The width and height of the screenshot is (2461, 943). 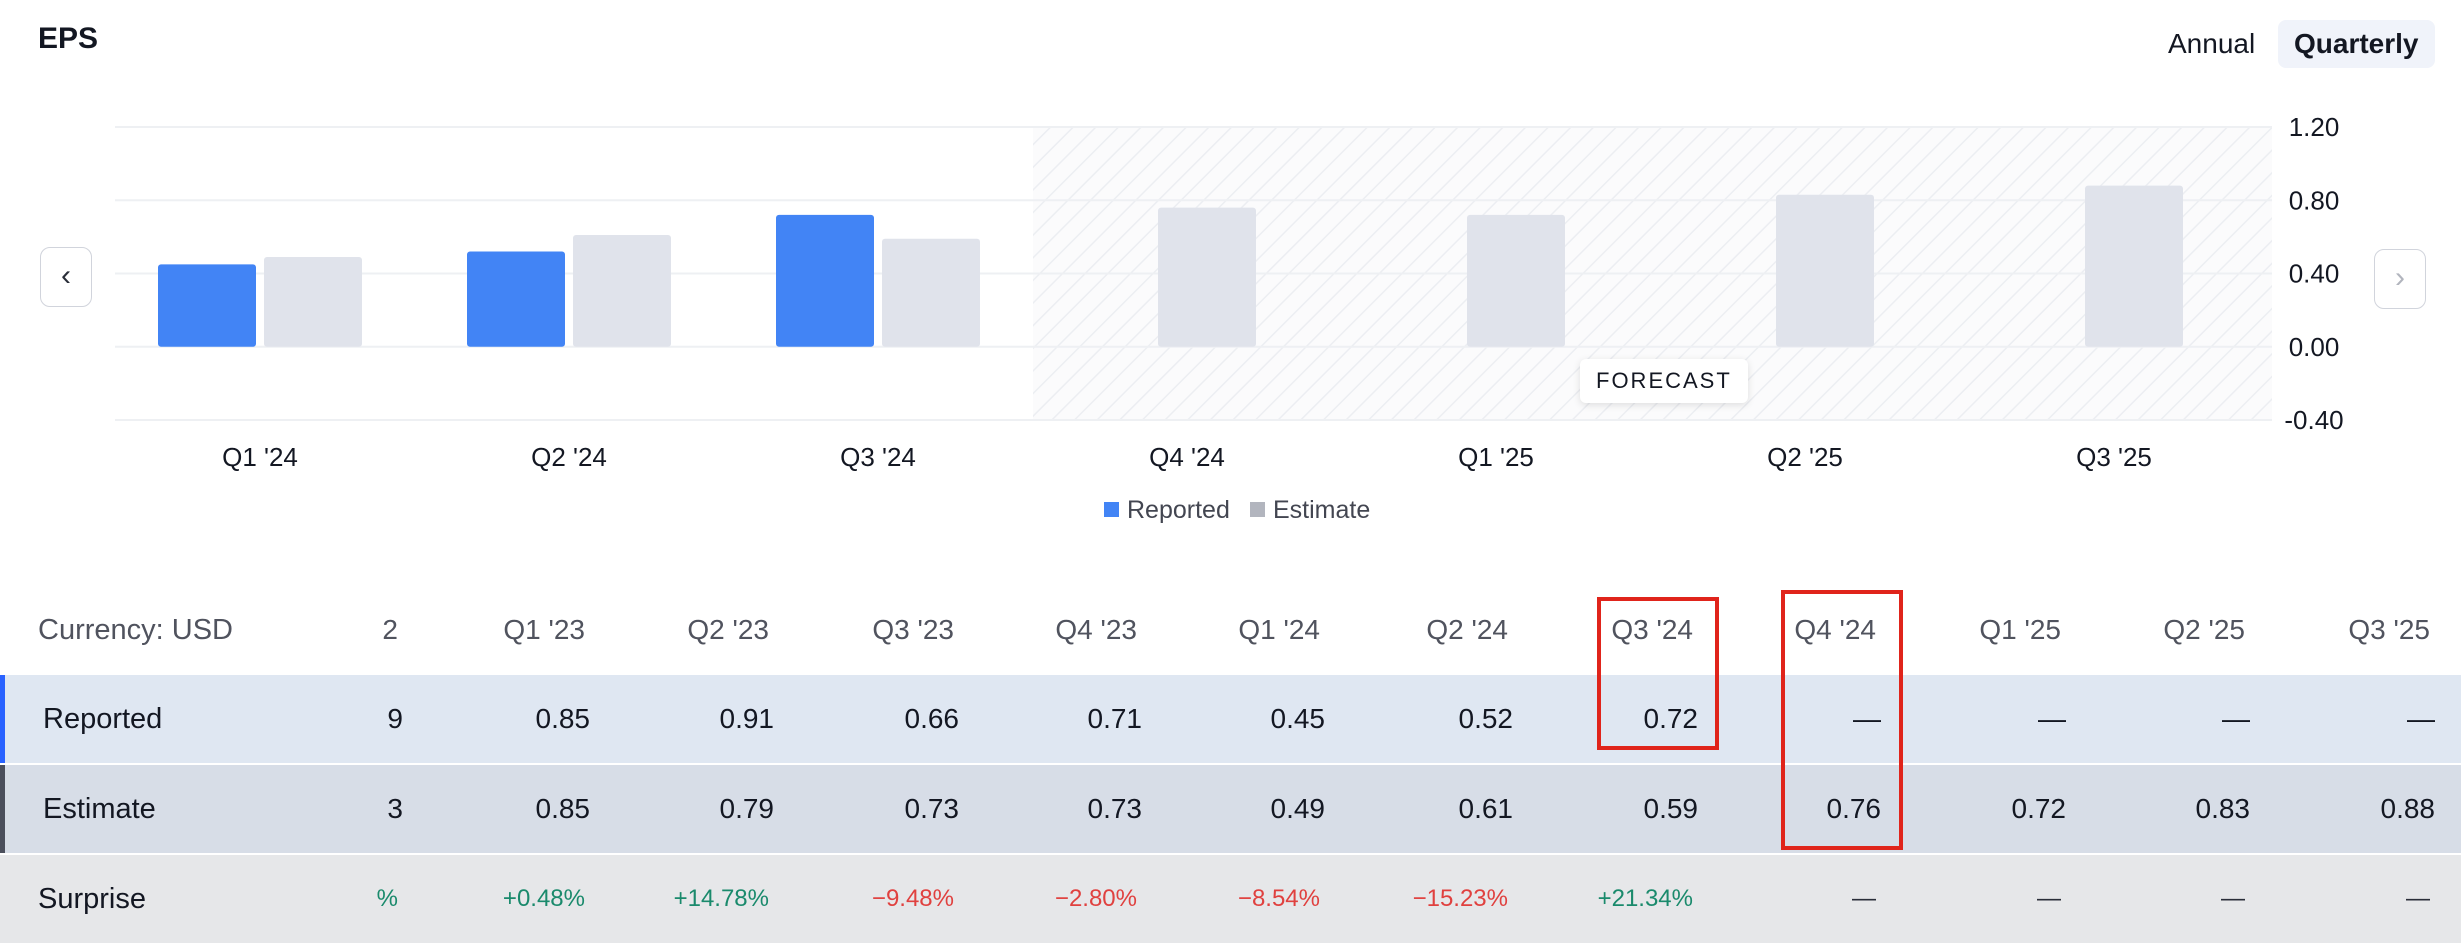 I want to click on chart-title: EPS, so click(x=68, y=38).